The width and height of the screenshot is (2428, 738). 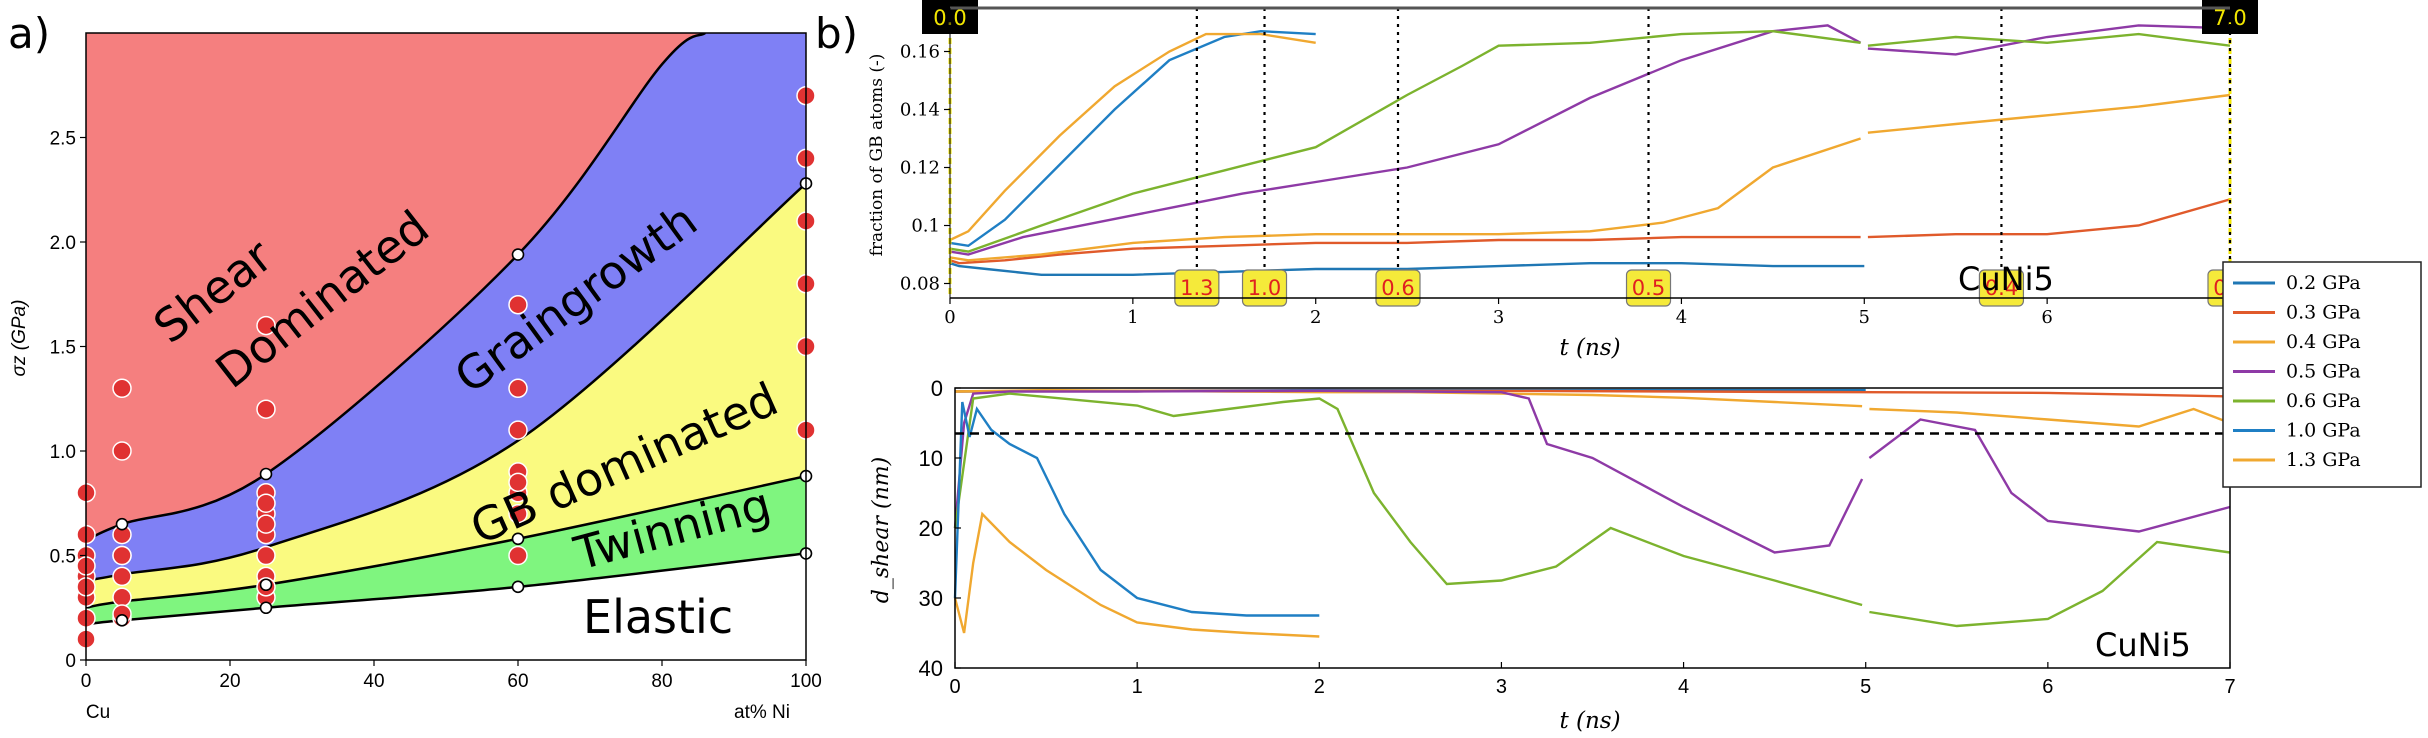 I want to click on y-axis-title: σz (GPa), so click(x=19, y=338).